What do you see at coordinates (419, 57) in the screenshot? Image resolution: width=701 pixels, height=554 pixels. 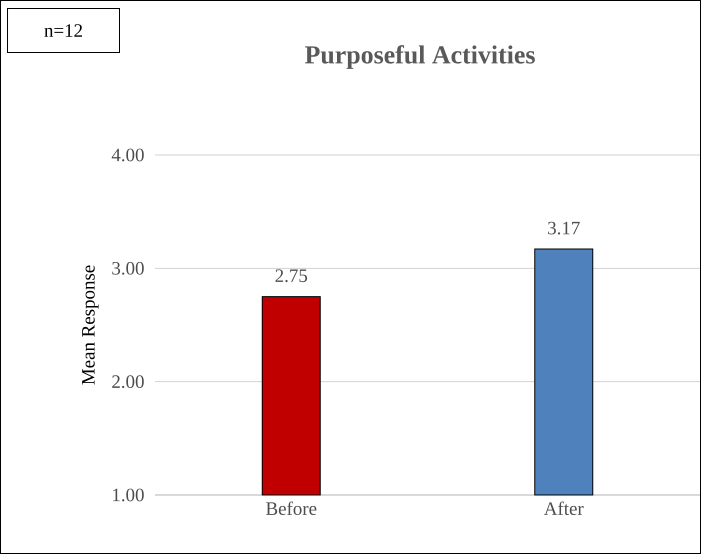 I see `chart-title: Purposeful Activities` at bounding box center [419, 57].